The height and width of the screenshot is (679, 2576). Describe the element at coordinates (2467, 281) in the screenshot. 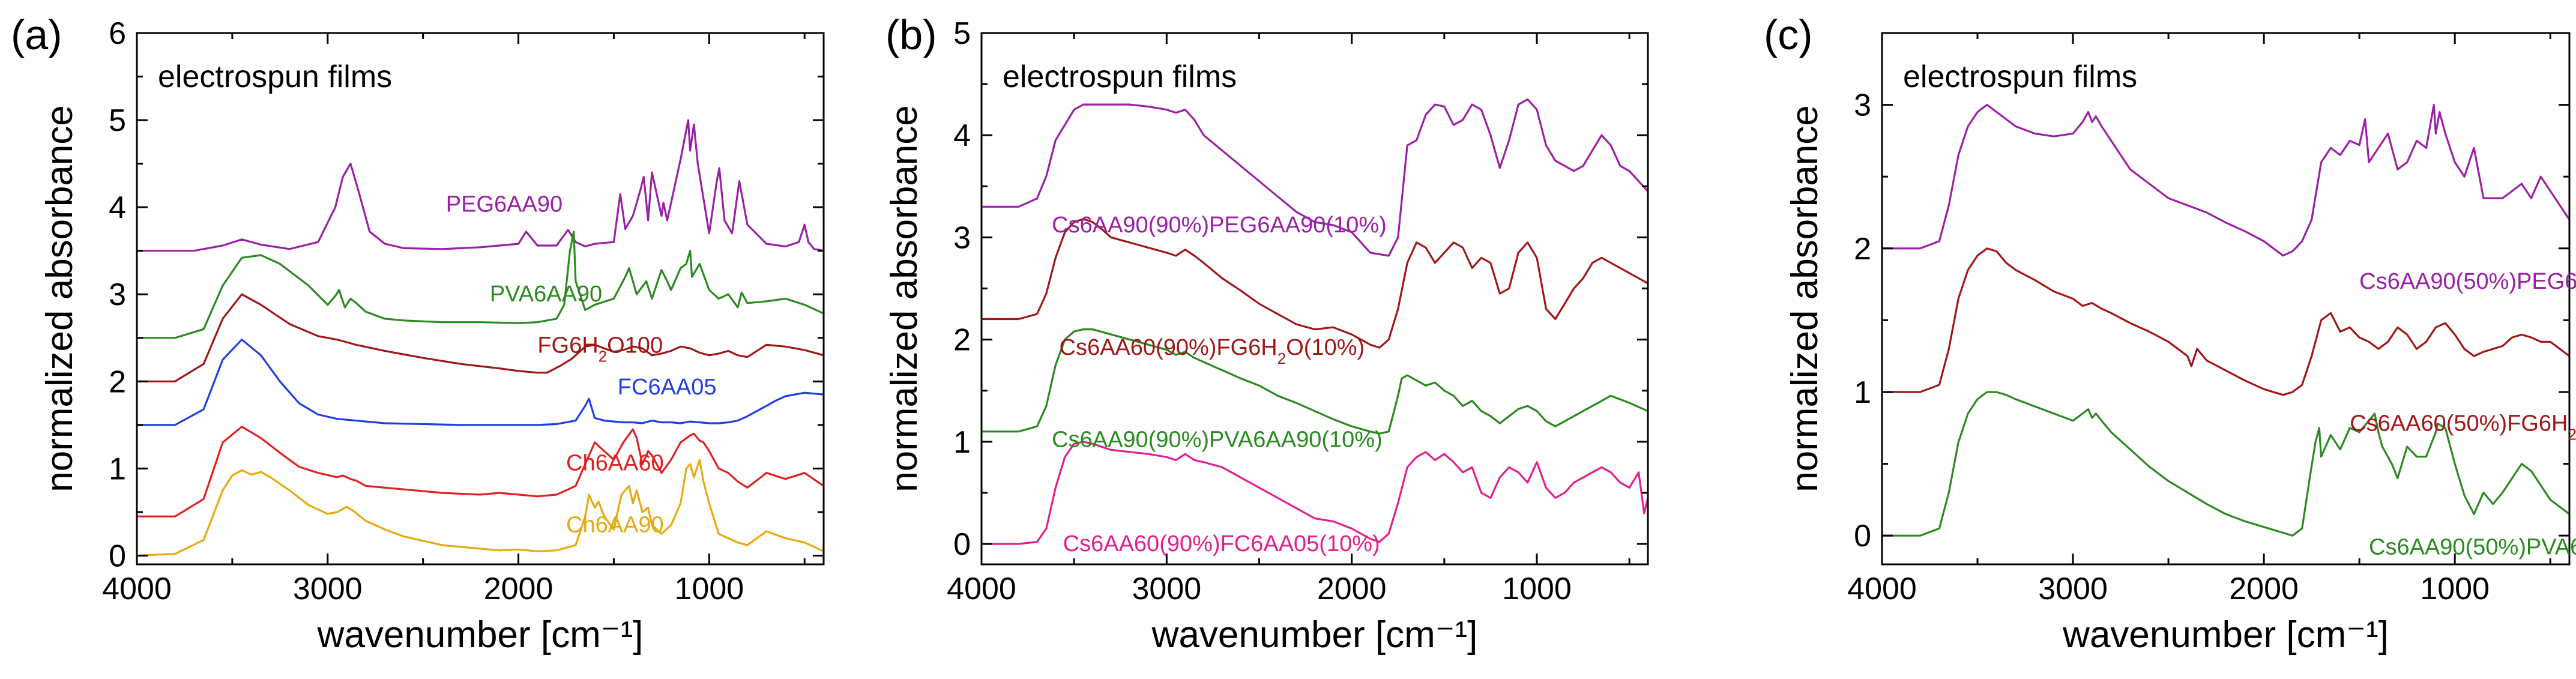

I see `series-label: Cs6AA90(50%)PEG6AA90(50%)` at that location.